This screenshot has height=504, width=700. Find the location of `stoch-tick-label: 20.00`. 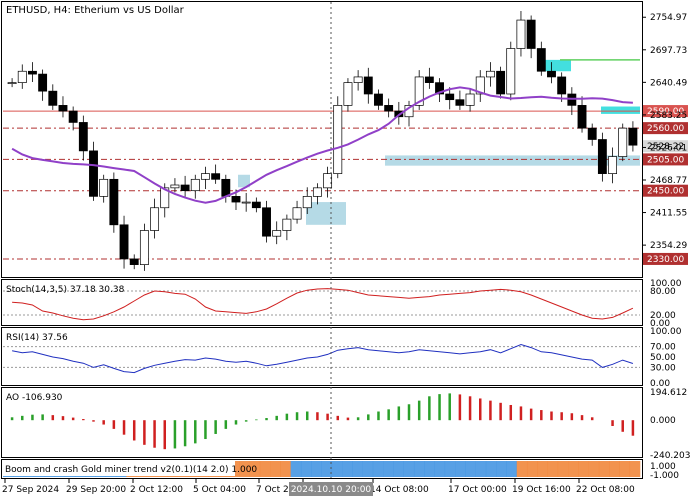

stoch-tick-label: 20.00 is located at coordinates (663, 316).